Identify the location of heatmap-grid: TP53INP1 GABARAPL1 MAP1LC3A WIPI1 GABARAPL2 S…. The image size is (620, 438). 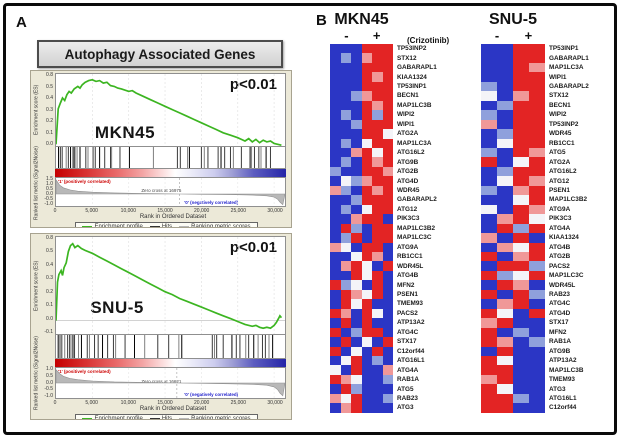
(535, 228).